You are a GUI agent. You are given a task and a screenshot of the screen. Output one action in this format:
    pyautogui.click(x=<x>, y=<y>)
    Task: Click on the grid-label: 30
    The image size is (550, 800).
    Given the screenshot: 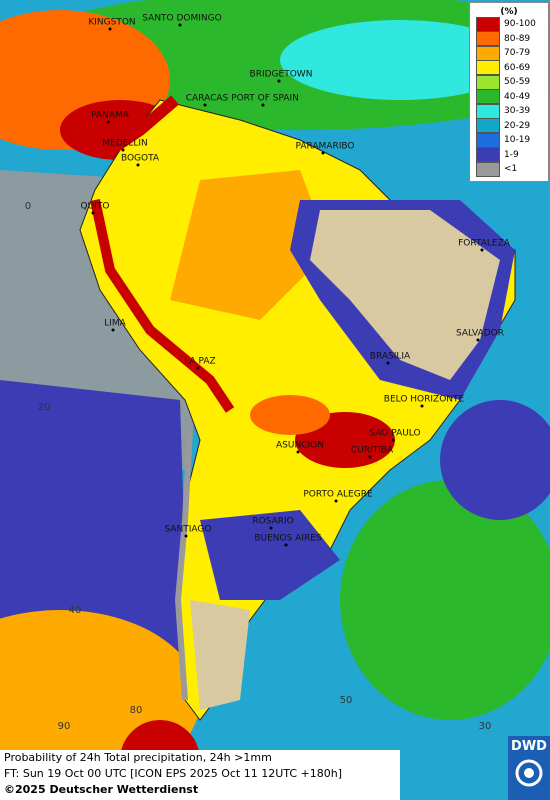 What is the action you would take?
    pyautogui.click(x=485, y=726)
    